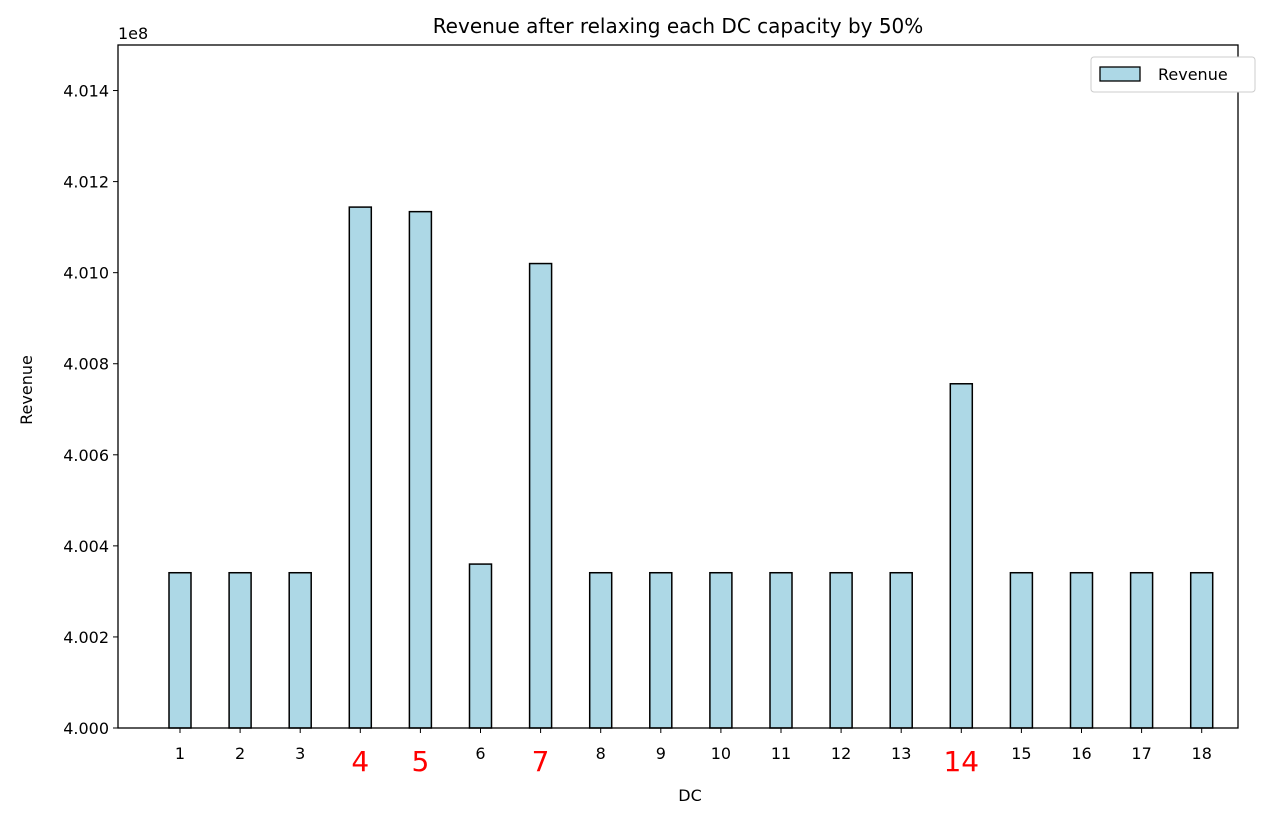  Describe the element at coordinates (690, 795) in the screenshot. I see `x-axis-label: DC` at that location.